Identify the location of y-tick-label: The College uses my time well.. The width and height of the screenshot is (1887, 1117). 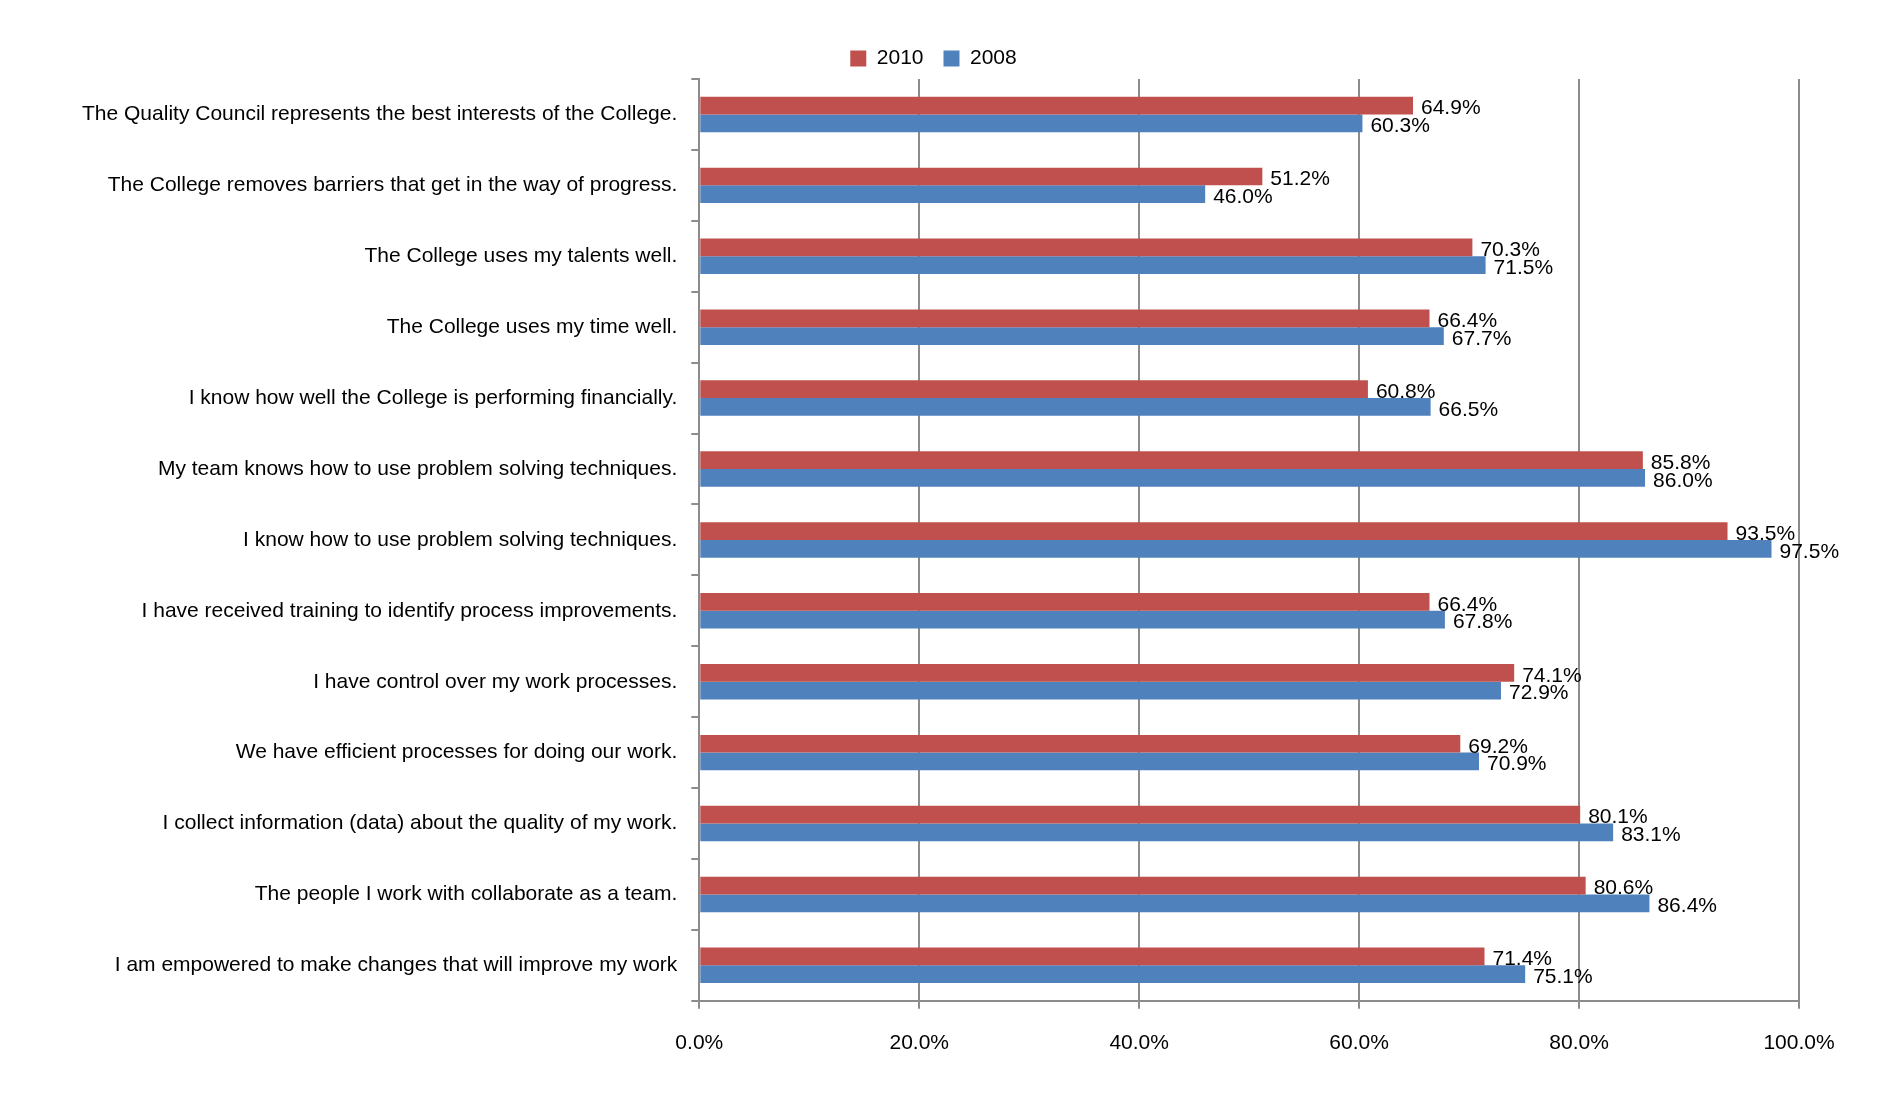
(532, 325).